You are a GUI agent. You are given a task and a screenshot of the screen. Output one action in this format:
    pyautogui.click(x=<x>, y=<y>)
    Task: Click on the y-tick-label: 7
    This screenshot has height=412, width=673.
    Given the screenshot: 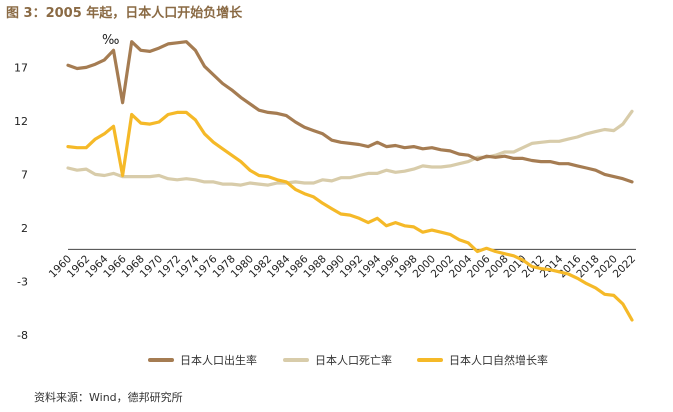 What is the action you would take?
    pyautogui.click(x=24, y=174)
    